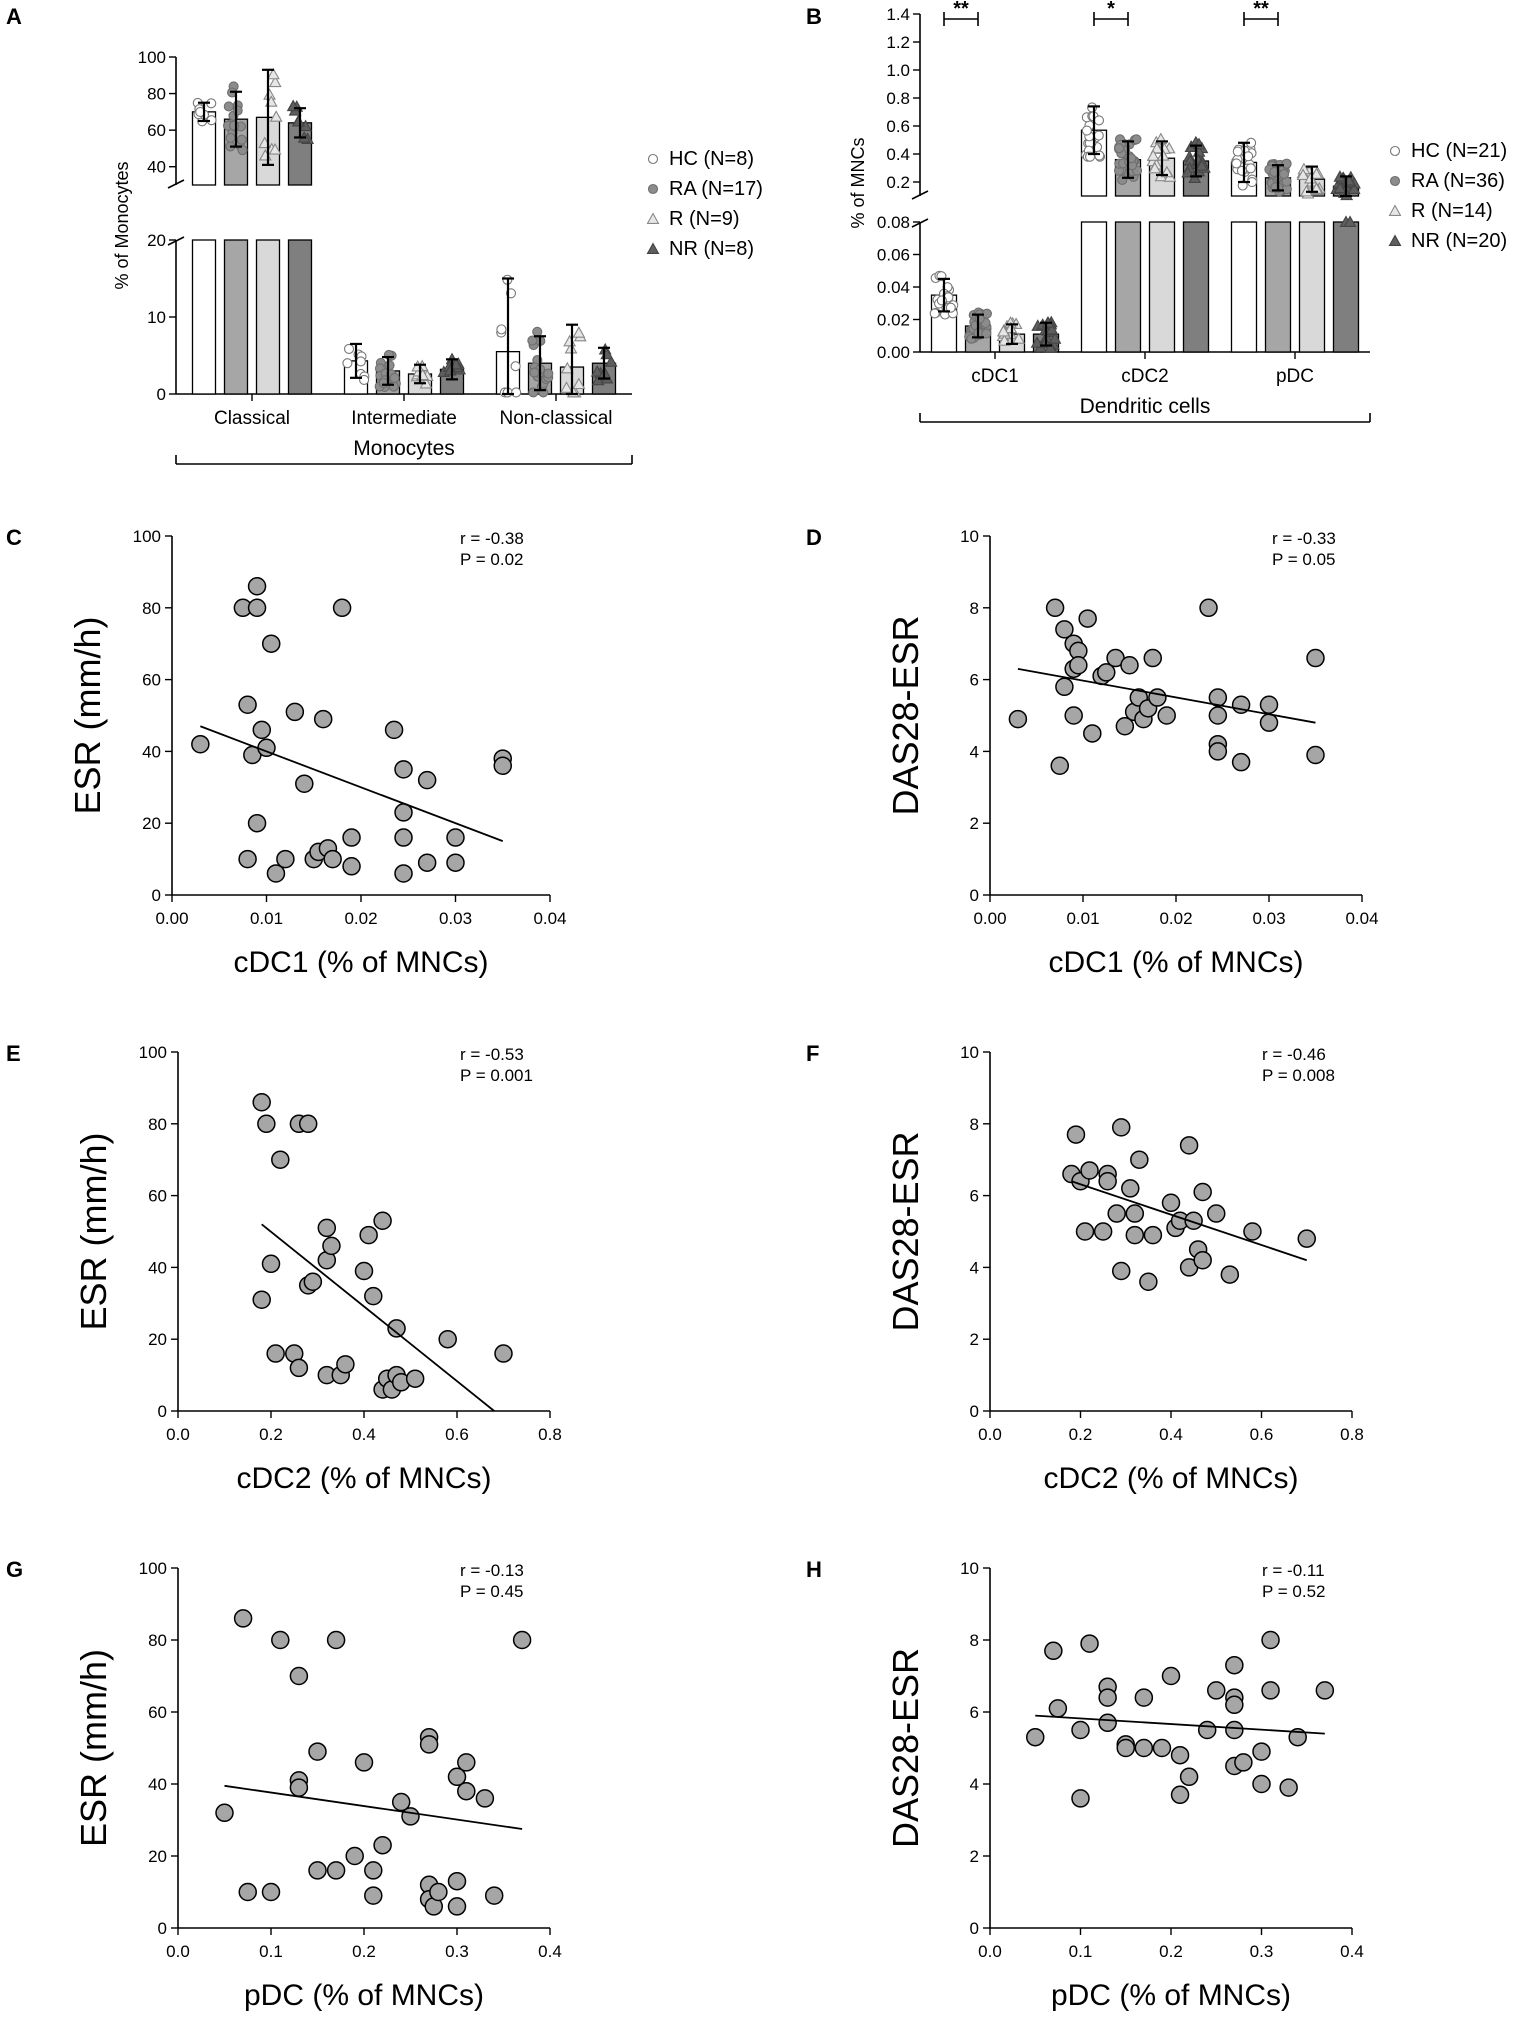  I want to click on r-value-h: r = -0.11, so click(1293, 1570).